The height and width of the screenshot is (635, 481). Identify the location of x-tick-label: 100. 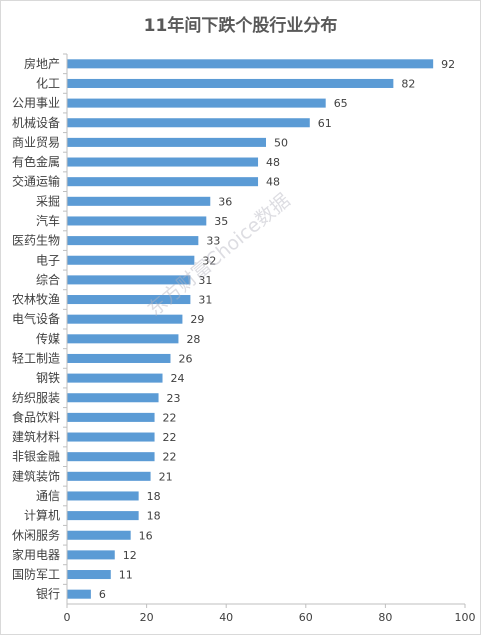
(465, 617).